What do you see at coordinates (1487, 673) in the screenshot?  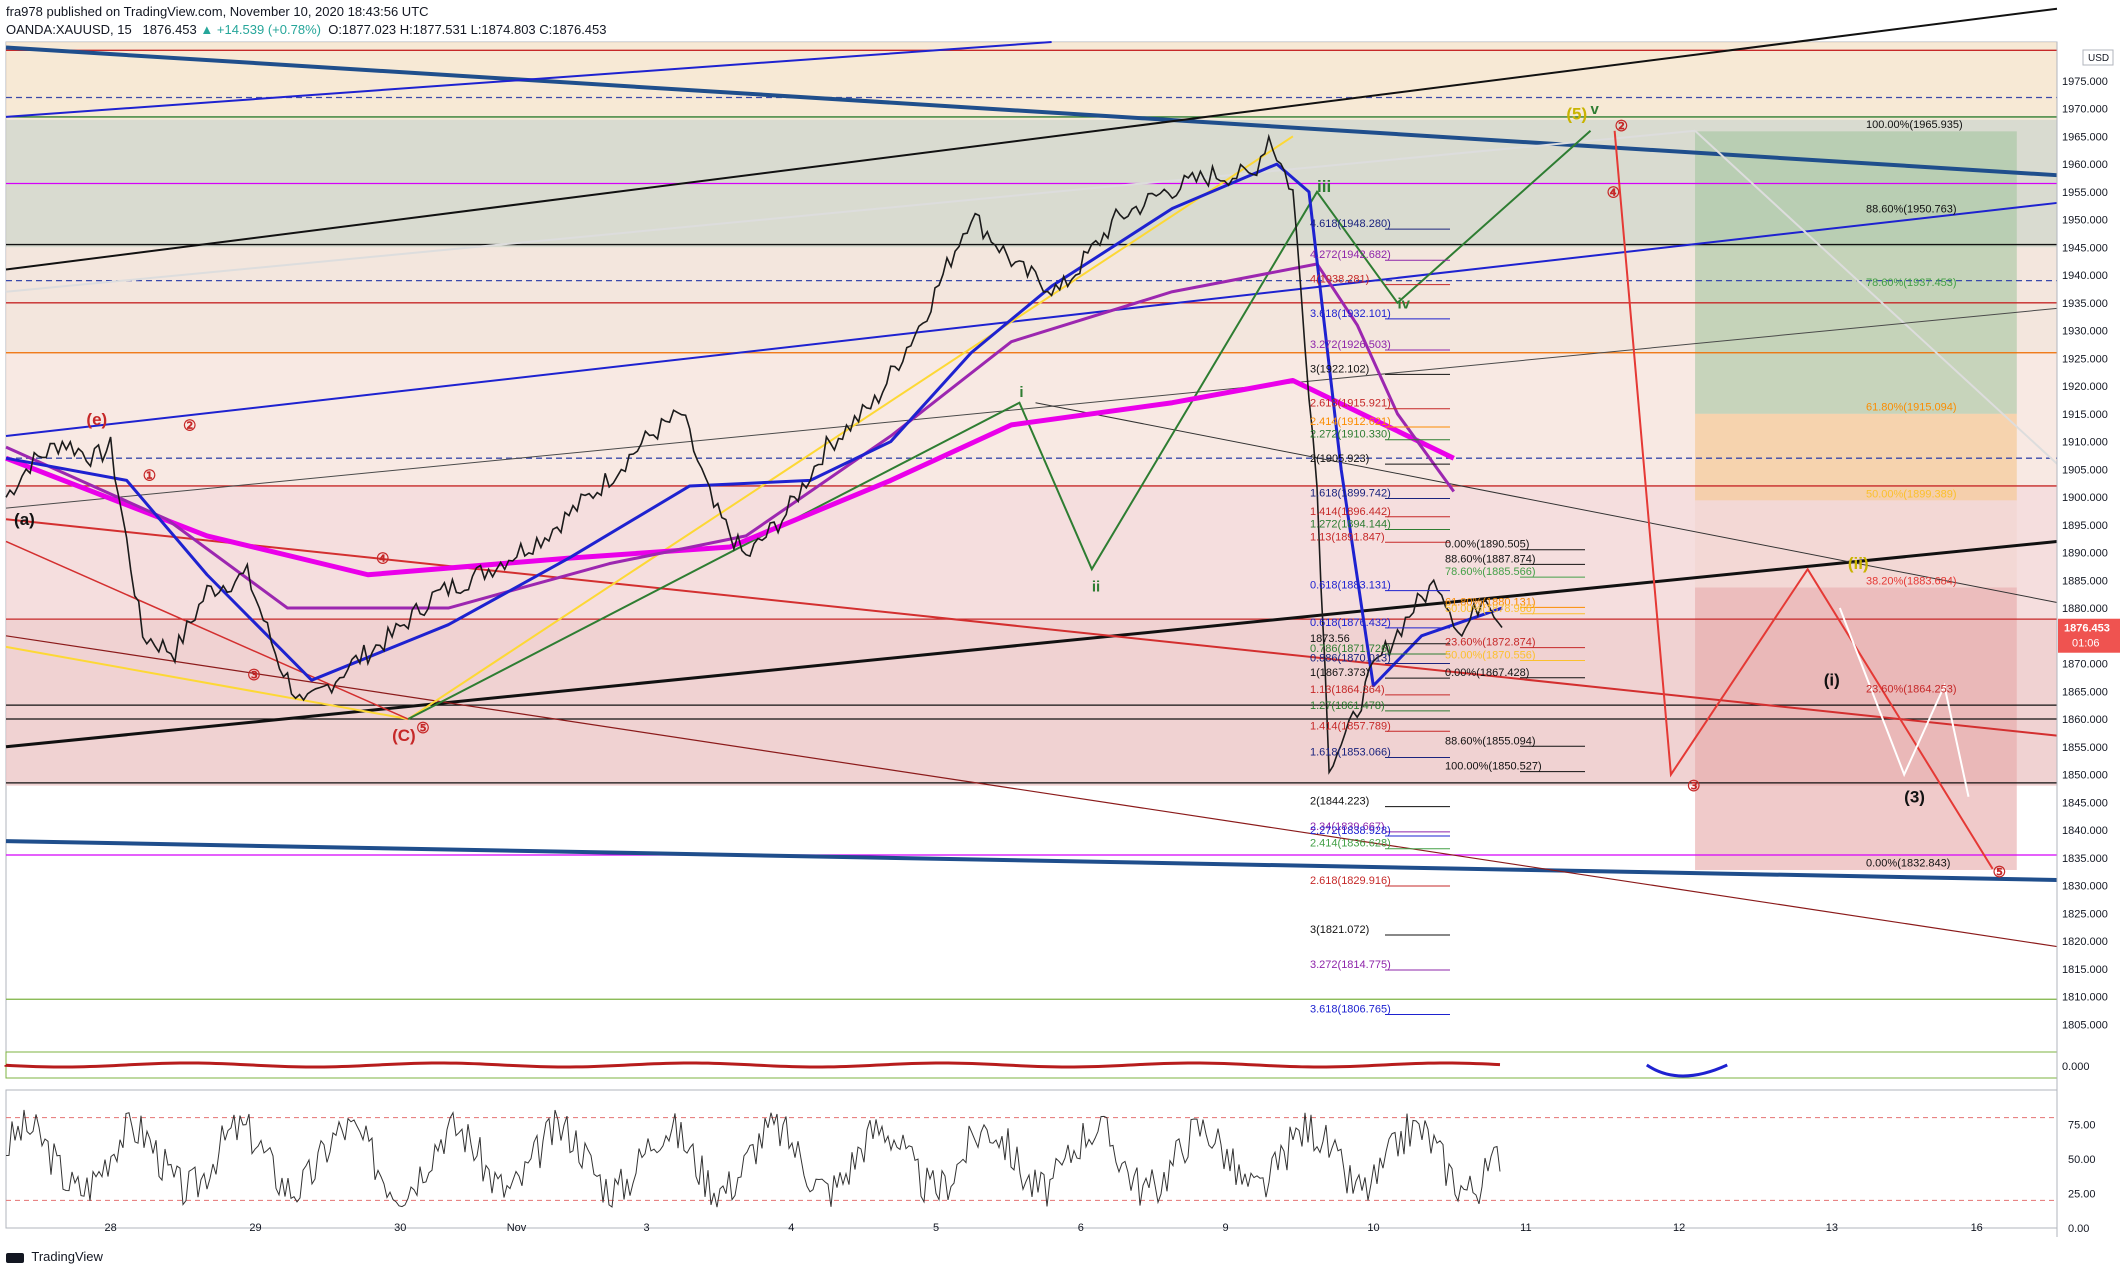 I see `fib-extension-label-27: 0.00%(1867.428)` at bounding box center [1487, 673].